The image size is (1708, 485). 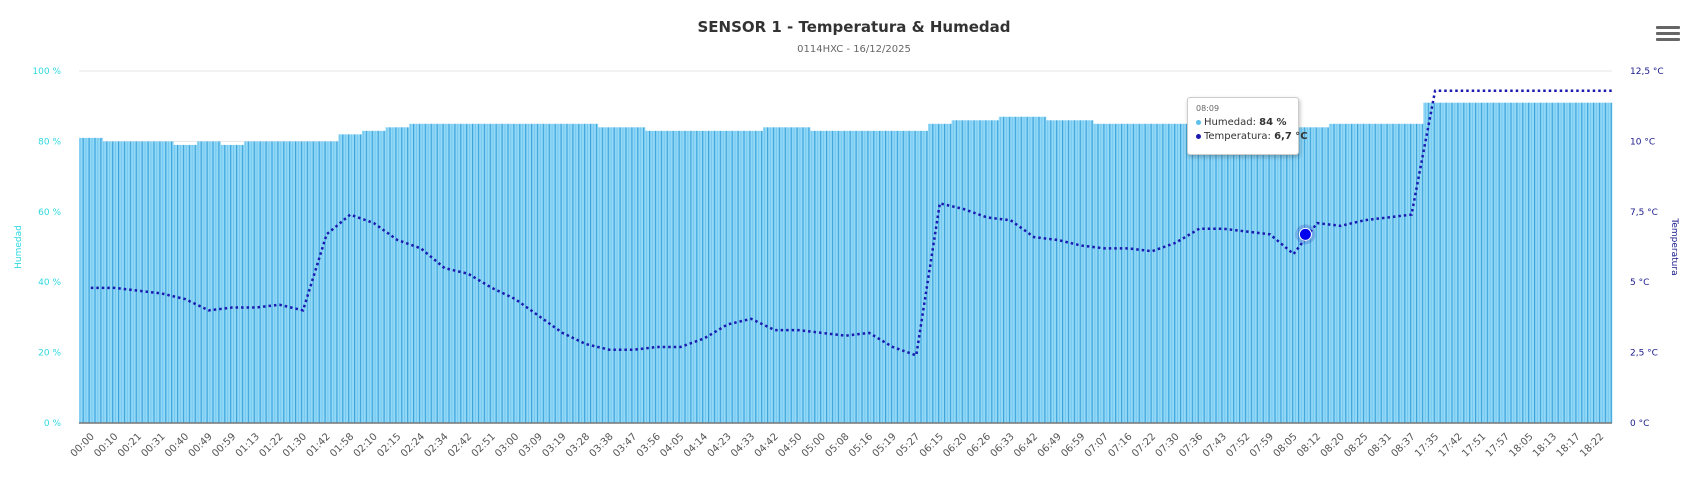 What do you see at coordinates (1356, 445) in the screenshot?
I see `x-tick-label: 08:25` at bounding box center [1356, 445].